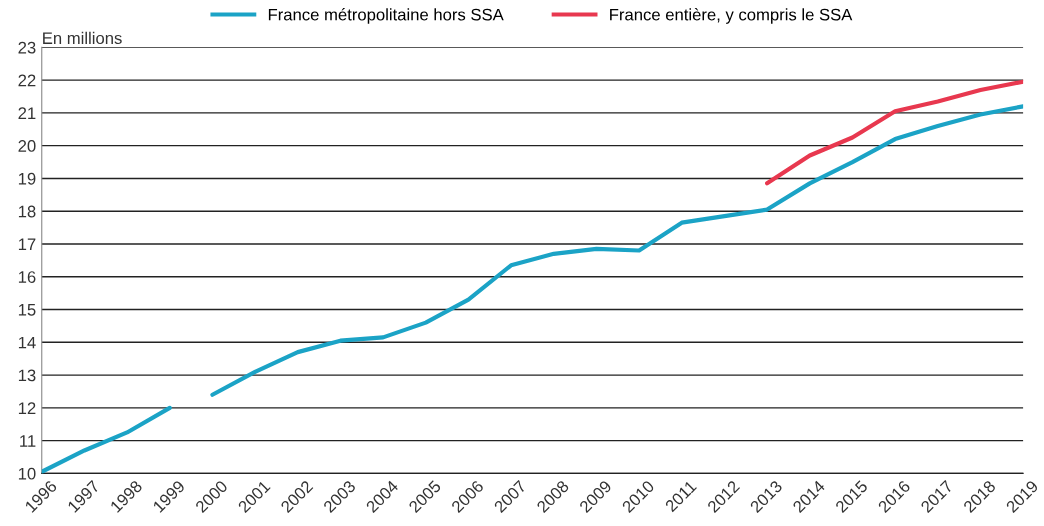  What do you see at coordinates (28, 441) in the screenshot?
I see `y-tick-label: 11` at bounding box center [28, 441].